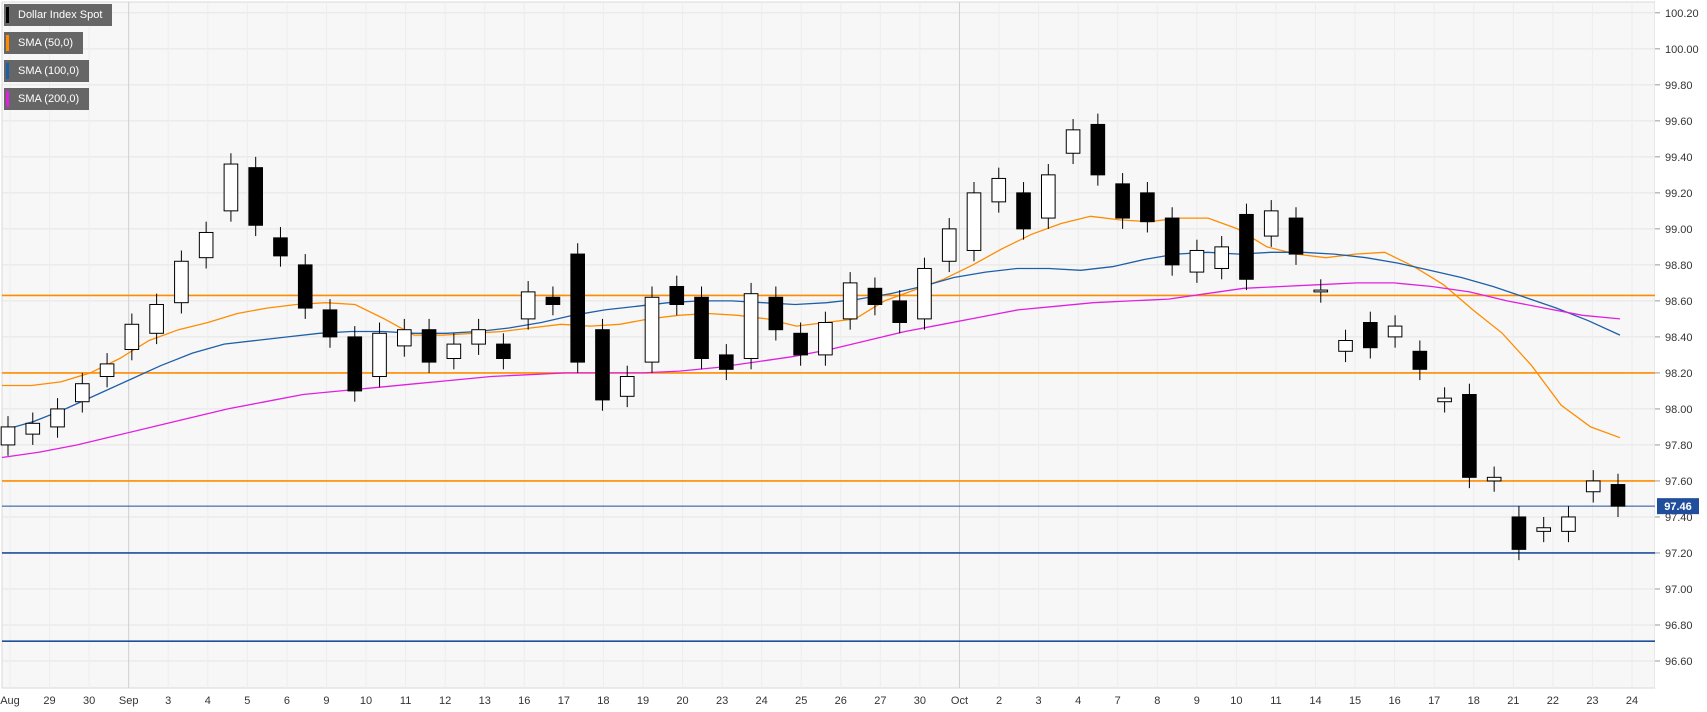 The height and width of the screenshot is (712, 1707). I want to click on x-tick-label: 20, so click(682, 701).